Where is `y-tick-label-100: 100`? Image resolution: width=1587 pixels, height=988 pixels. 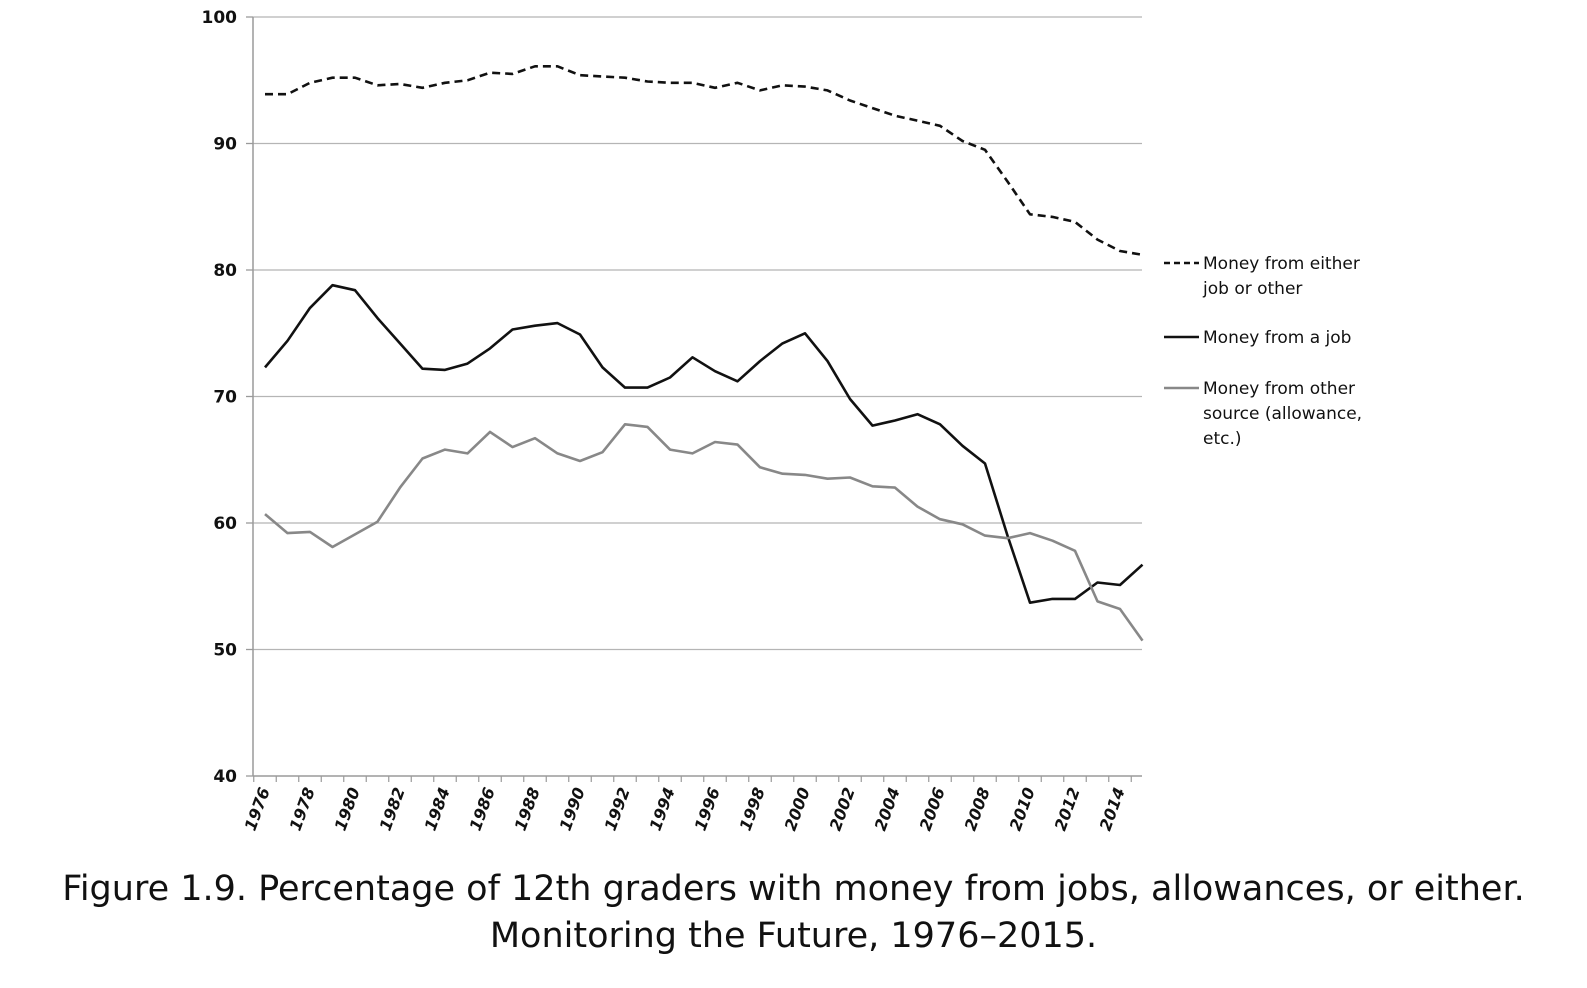 y-tick-label-100: 100 is located at coordinates (220, 18).